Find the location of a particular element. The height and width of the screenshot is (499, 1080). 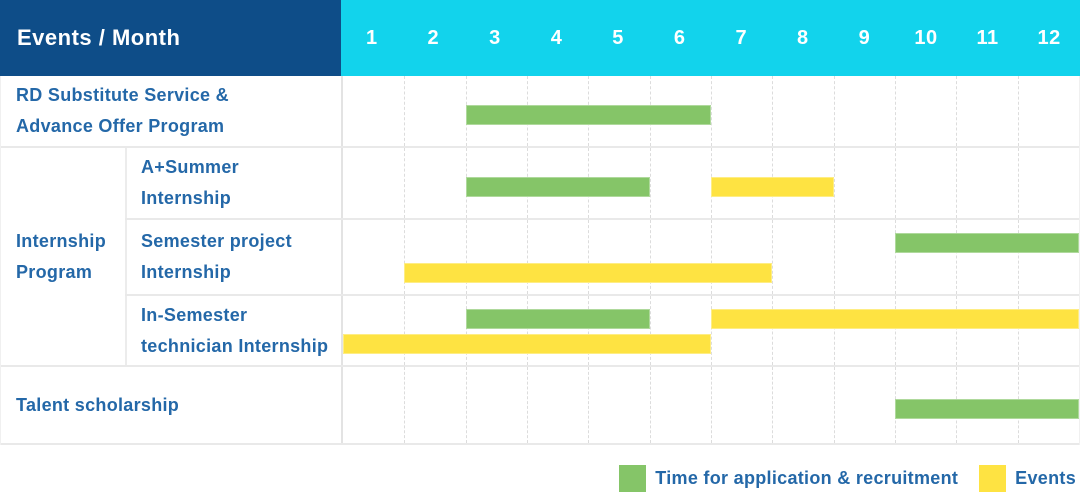

month-header-cell: 2 is located at coordinates (433, 37).